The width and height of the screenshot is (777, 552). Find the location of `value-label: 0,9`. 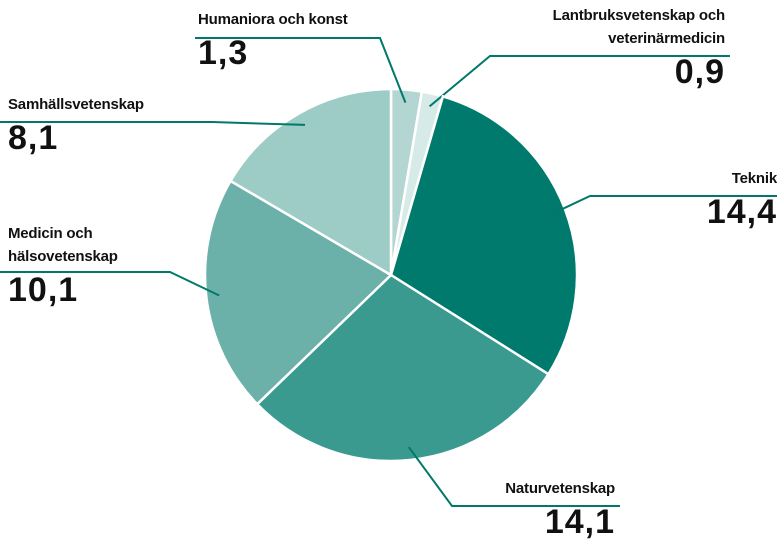

value-label: 0,9 is located at coordinates (699, 72).